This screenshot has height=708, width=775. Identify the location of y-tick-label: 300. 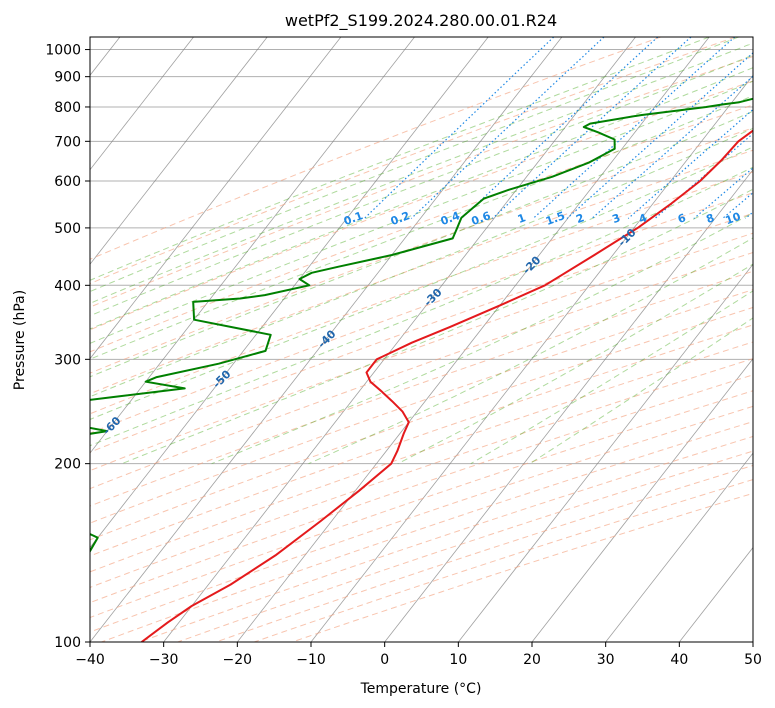
(67, 360).